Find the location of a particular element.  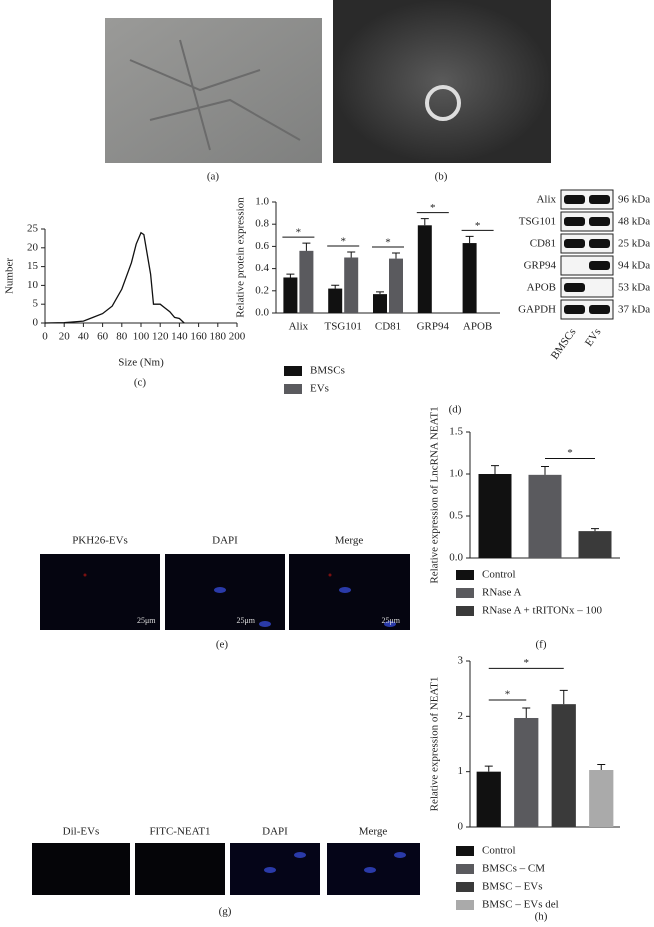

kda-label: 37 kDa is located at coordinates (634, 310).